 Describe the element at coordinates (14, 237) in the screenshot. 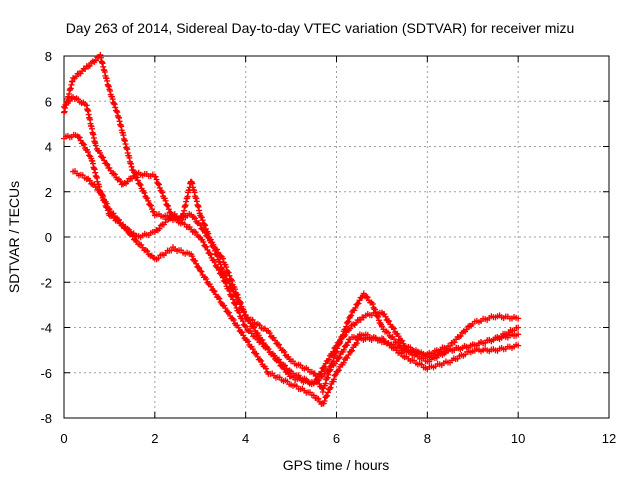

I see `y-axis-label: SDTVAR / TECUs` at that location.